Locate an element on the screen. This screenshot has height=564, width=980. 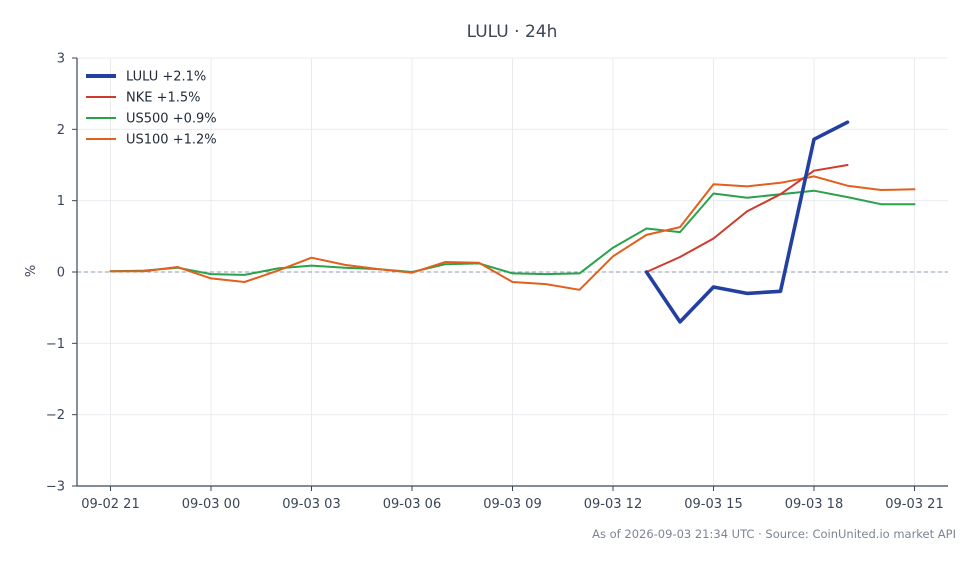
x-tick-label: 09-03 15 is located at coordinates (713, 504).